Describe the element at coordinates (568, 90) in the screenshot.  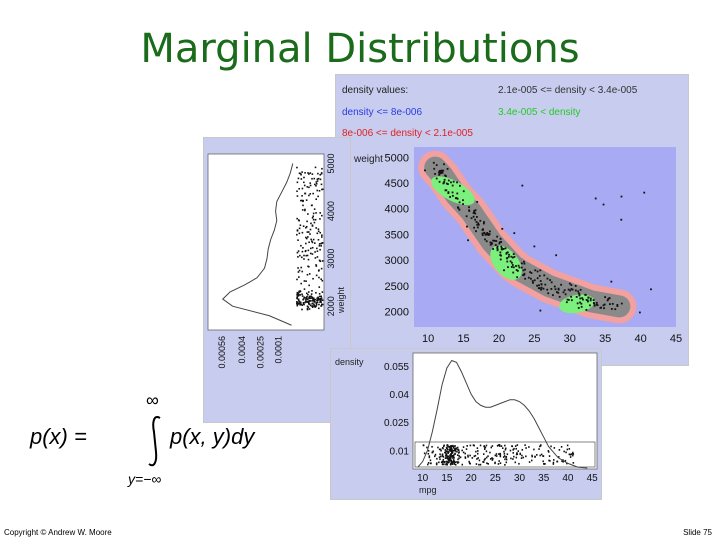
I see `legend-item-mid-high: 2.1e-005 <= density < 3.4e-005` at that location.